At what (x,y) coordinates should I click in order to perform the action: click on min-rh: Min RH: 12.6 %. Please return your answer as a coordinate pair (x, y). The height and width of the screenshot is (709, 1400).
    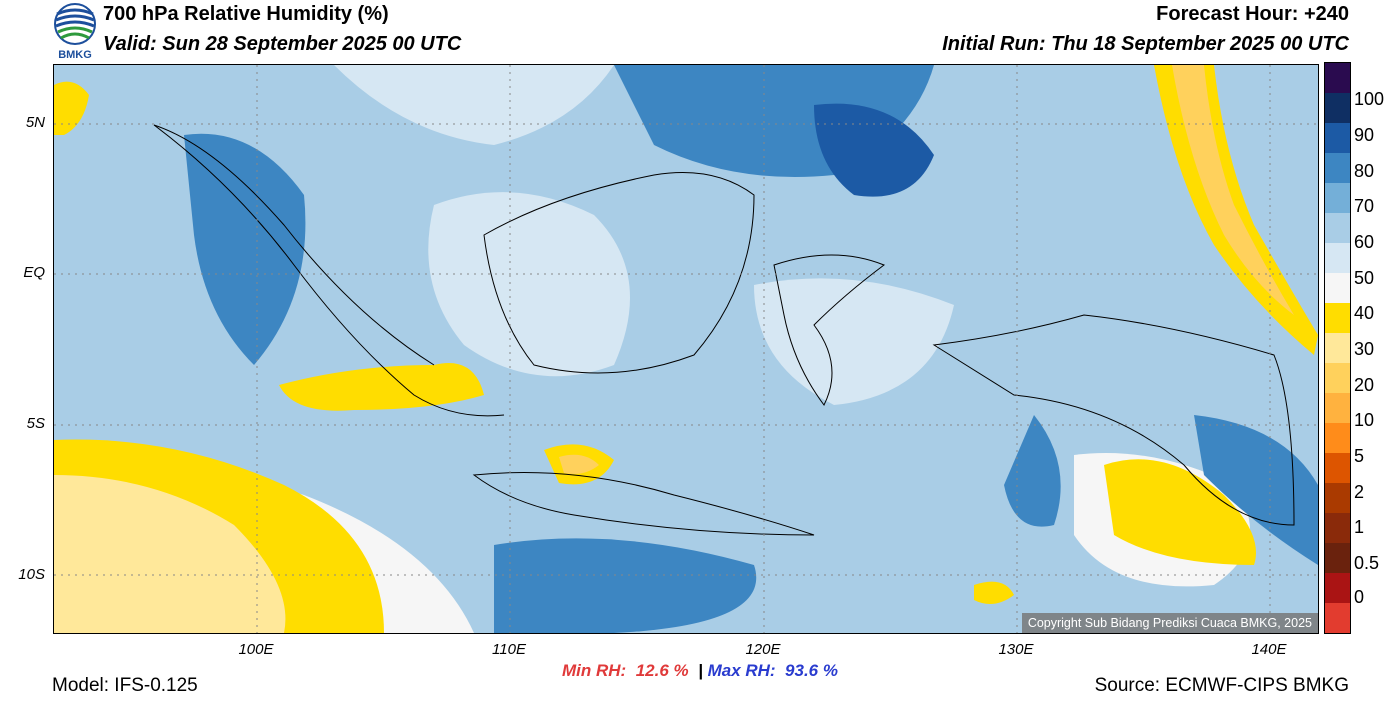
    Looking at the image, I should click on (625, 670).